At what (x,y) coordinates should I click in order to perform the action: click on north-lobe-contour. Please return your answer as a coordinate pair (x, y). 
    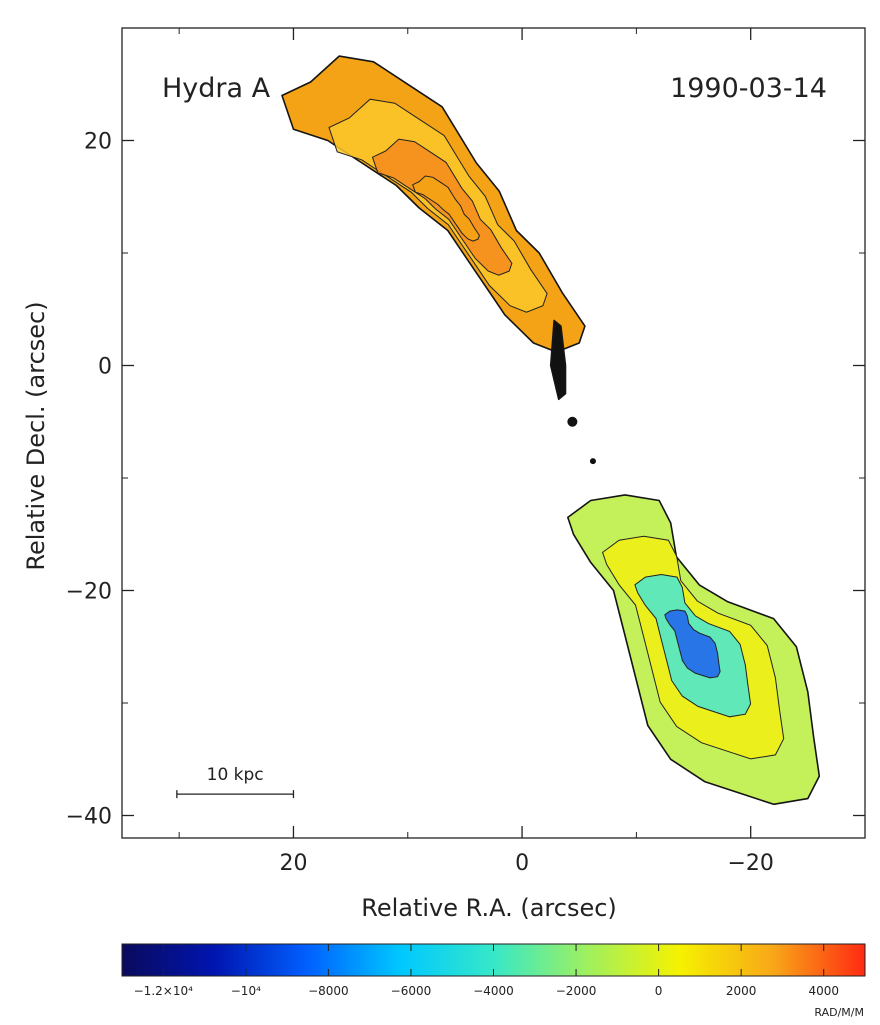
    Looking at the image, I should click on (446, 208).